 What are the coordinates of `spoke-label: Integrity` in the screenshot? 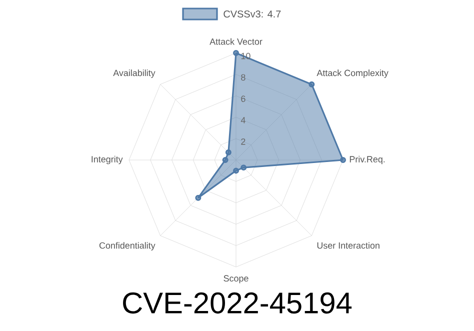 It's located at (107, 160).